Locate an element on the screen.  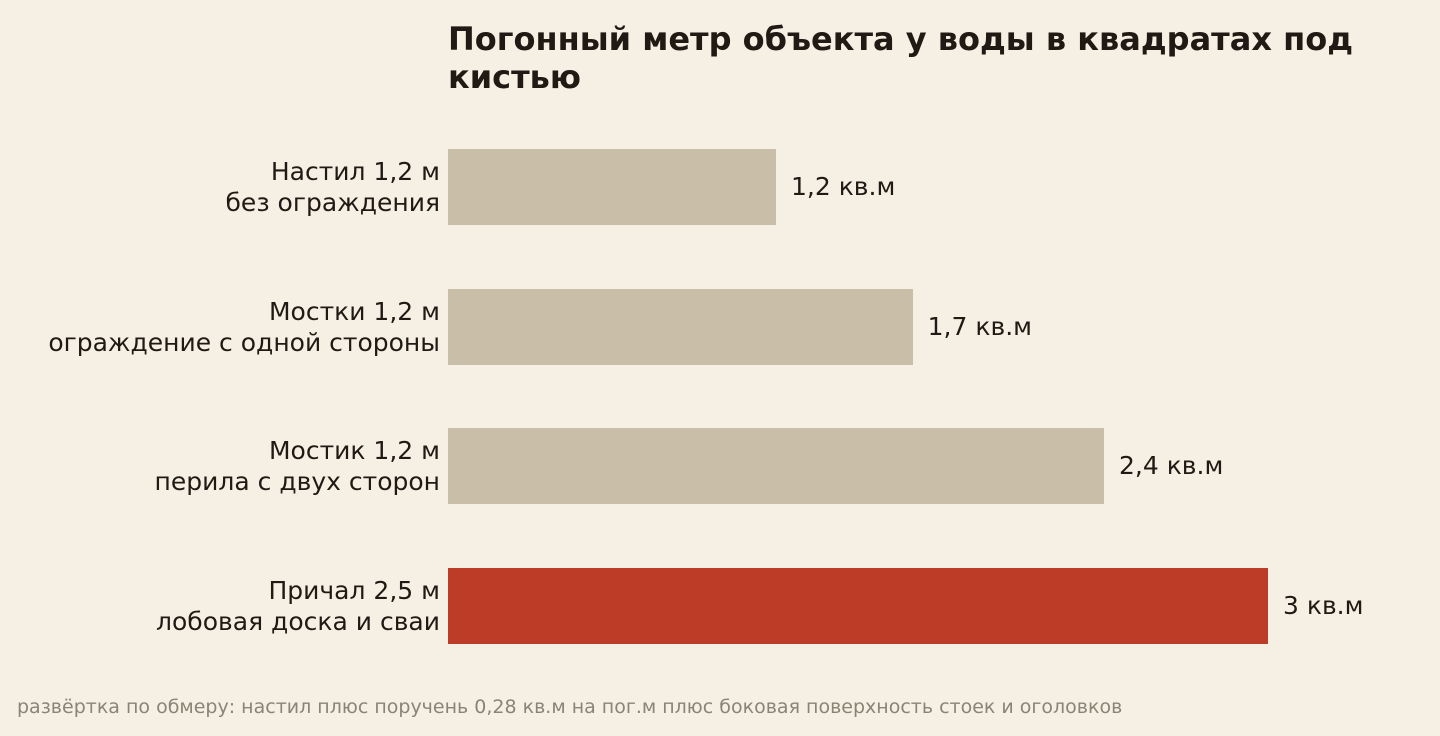
value-label-1: 1,2 кв.м is located at coordinates (843, 186).